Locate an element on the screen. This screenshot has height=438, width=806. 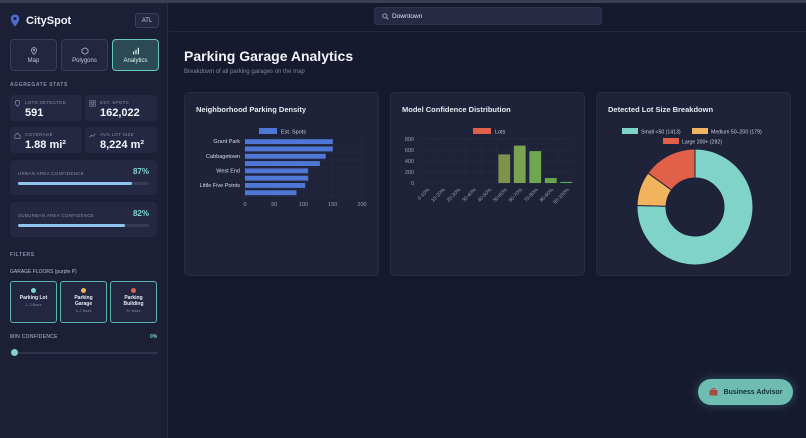
x-tick-label: 200 is located at coordinates (361, 205).